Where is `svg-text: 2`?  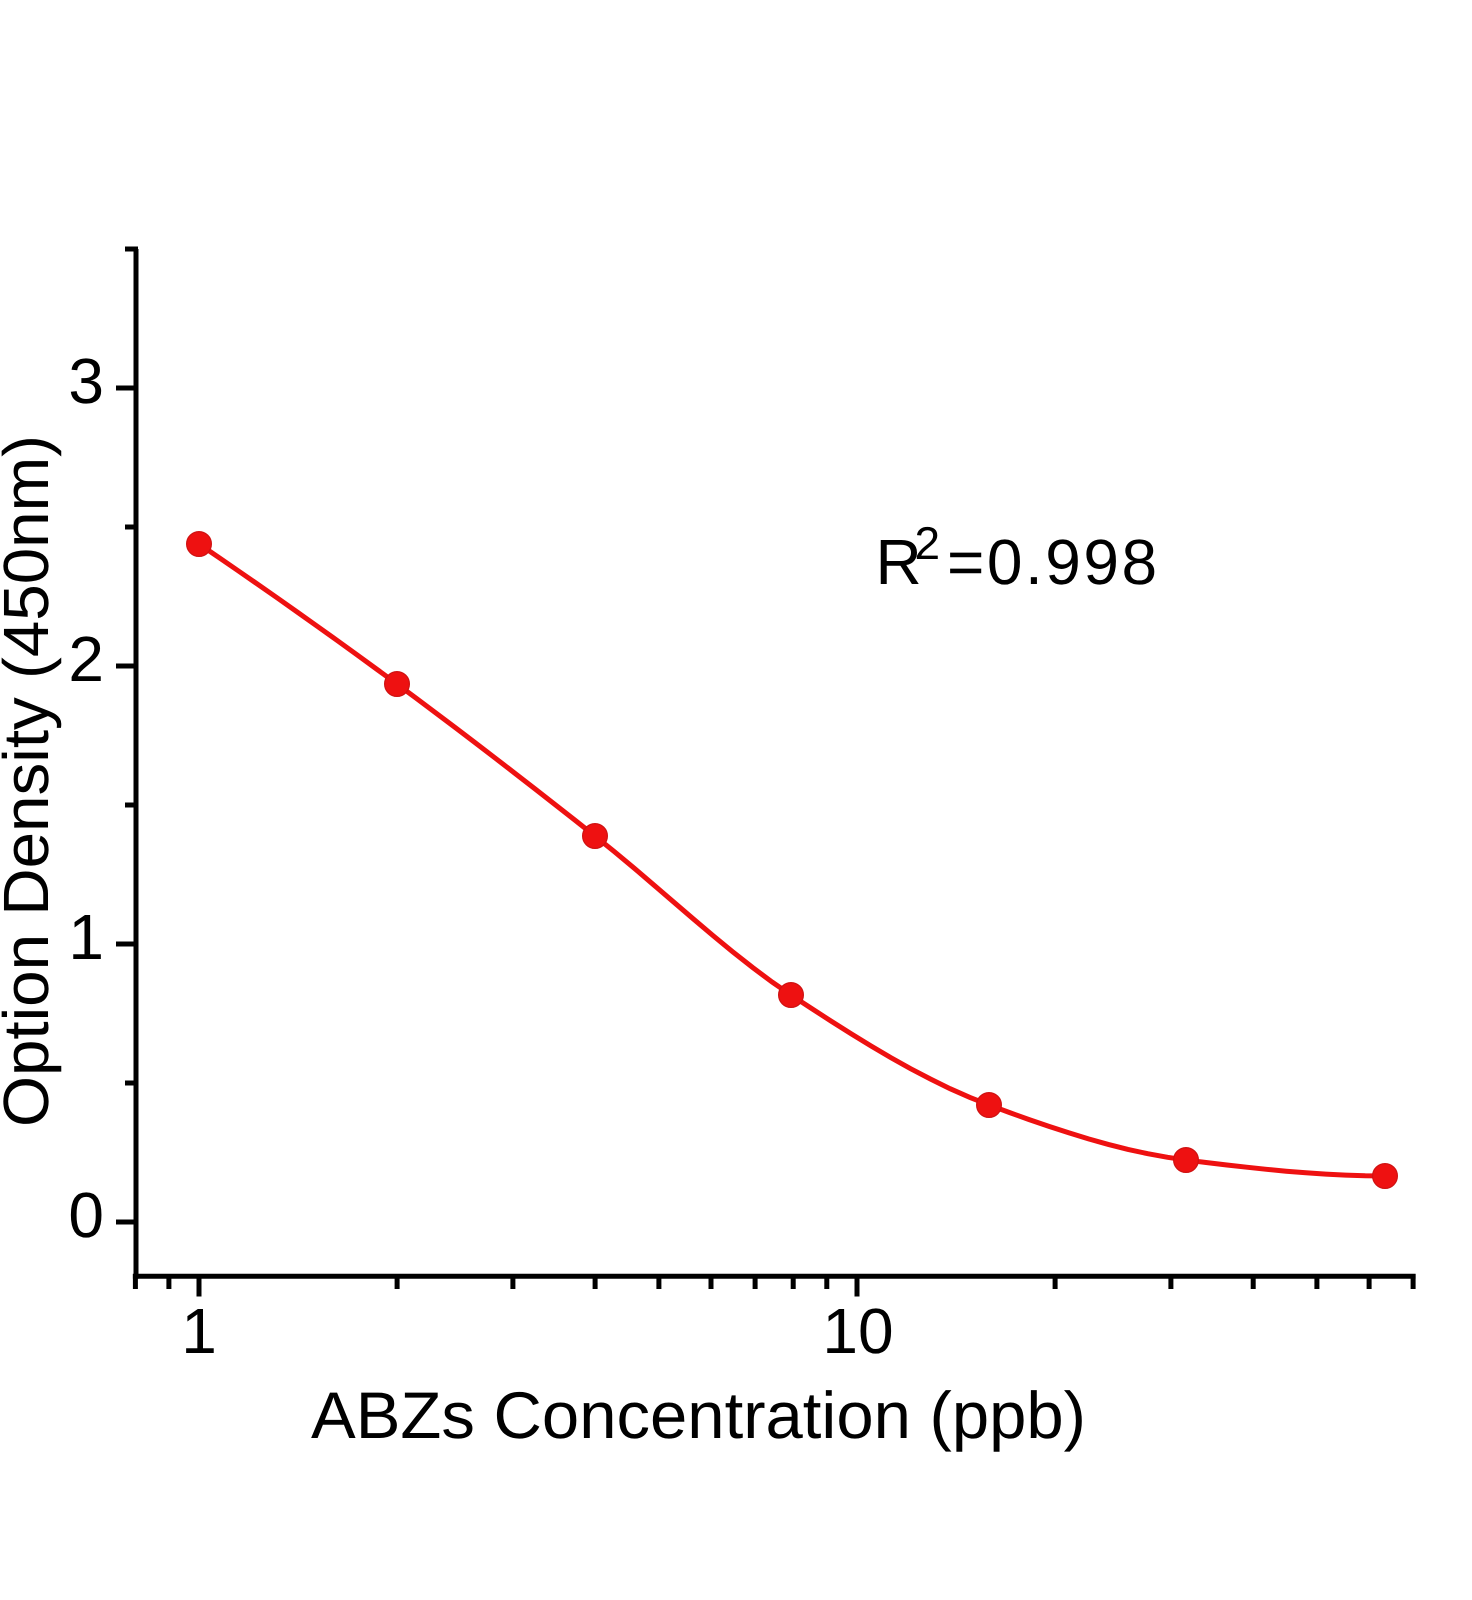 svg-text: 2 is located at coordinates (86, 659).